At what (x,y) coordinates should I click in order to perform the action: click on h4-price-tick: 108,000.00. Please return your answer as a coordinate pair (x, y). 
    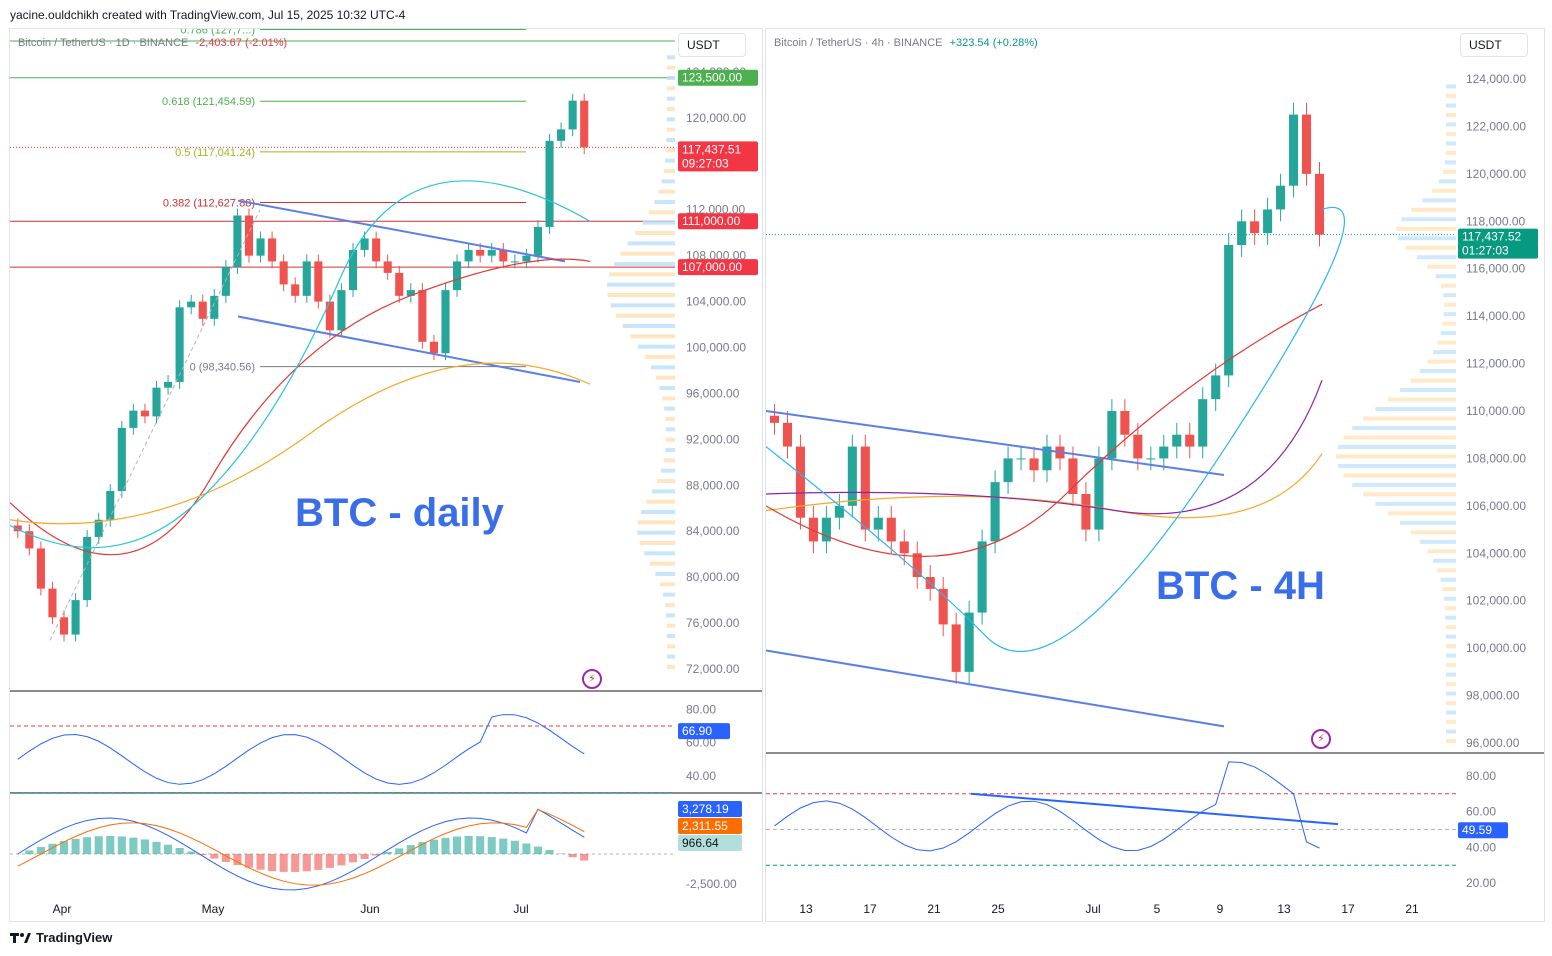
    Looking at the image, I should click on (1496, 458).